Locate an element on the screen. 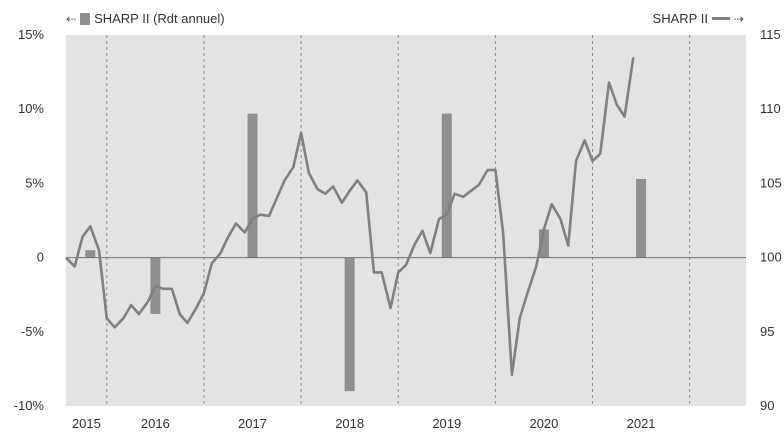 The height and width of the screenshot is (434, 784). legend-line-label: SHARP II is located at coordinates (680, 18).